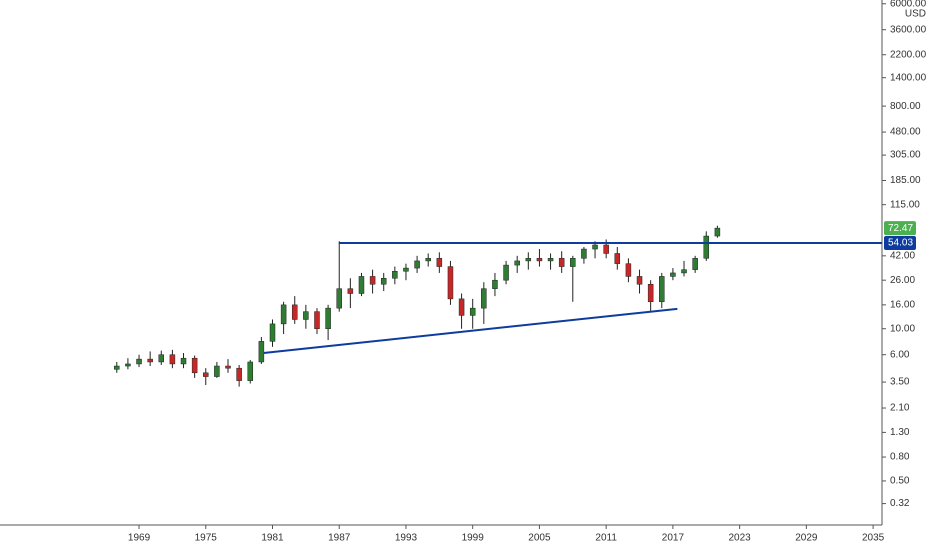 The width and height of the screenshot is (932, 555). I want to click on level-price-badge-label: 54.03, so click(900, 243).